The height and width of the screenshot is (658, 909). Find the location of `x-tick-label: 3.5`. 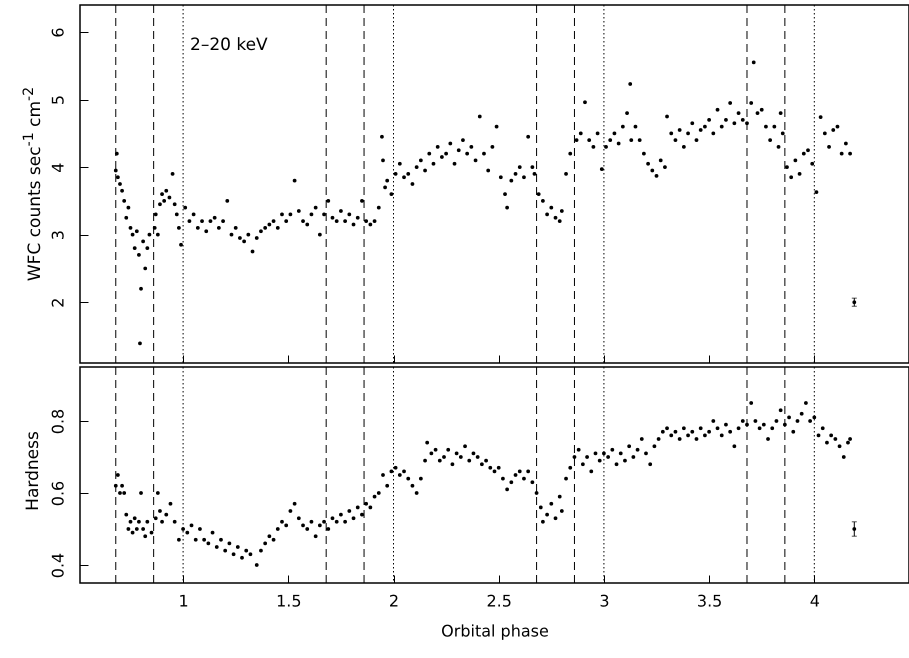

x-tick-label: 3.5 is located at coordinates (709, 601).